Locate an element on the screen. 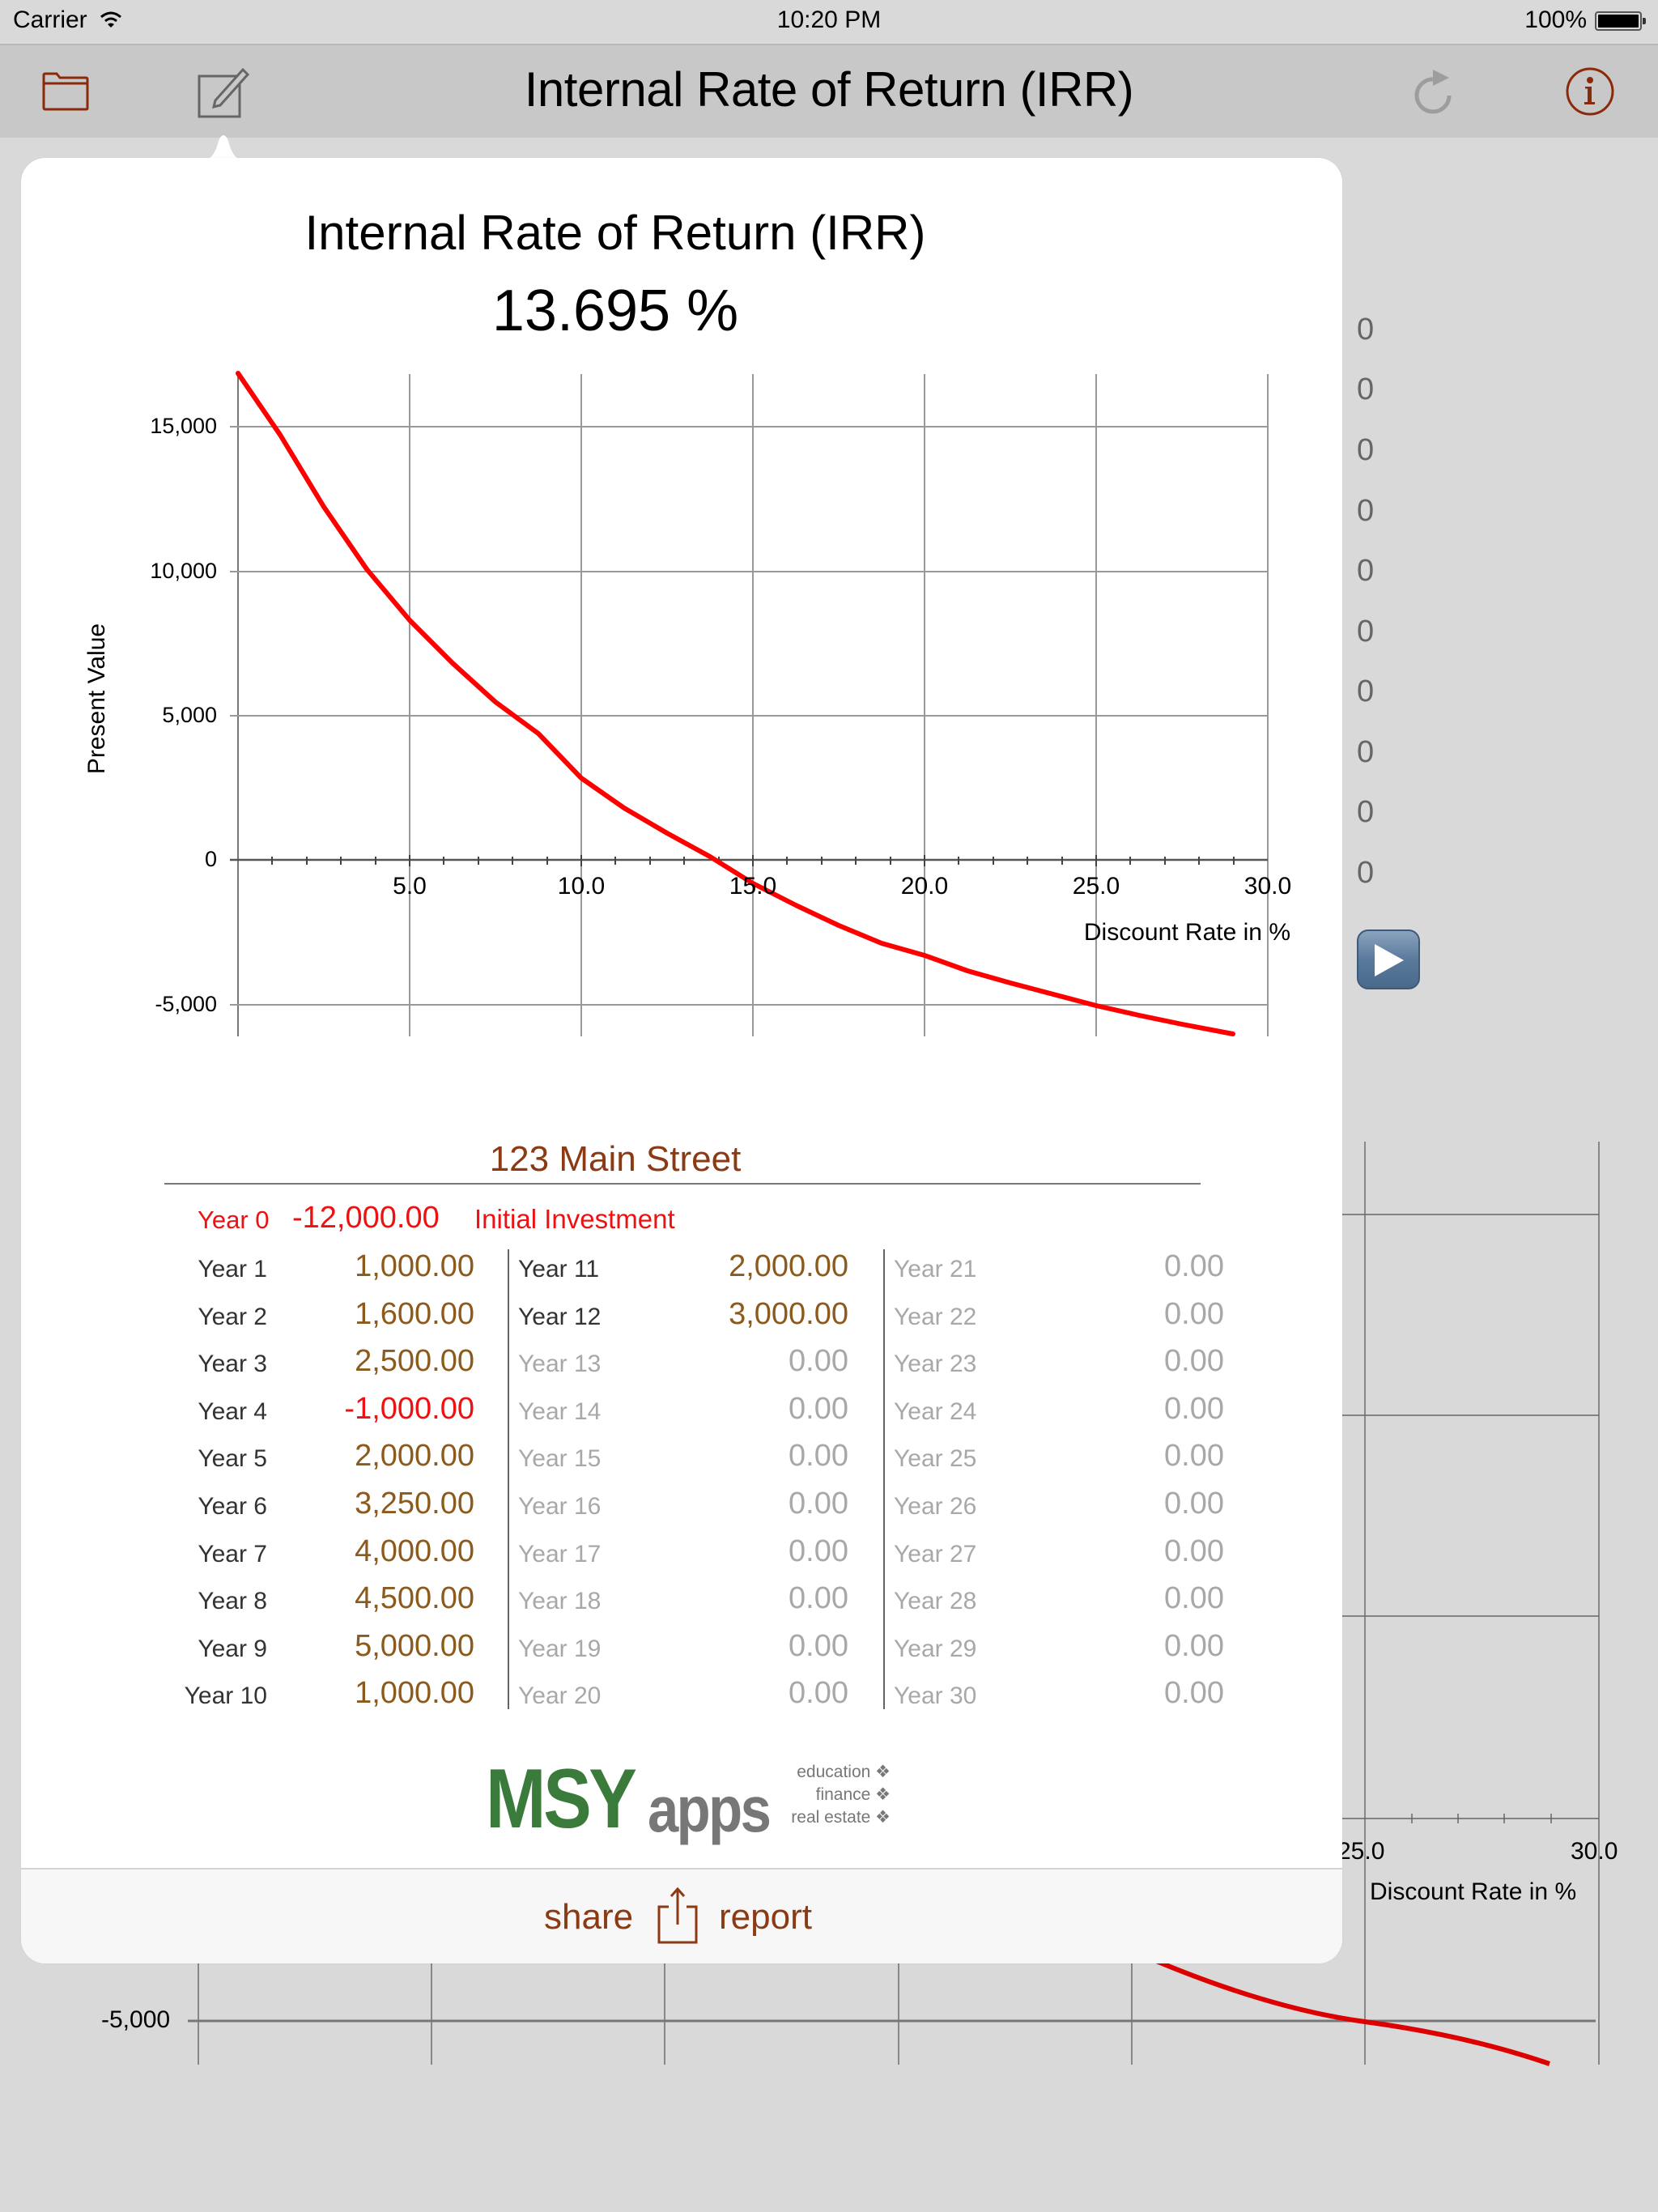 The width and height of the screenshot is (1658, 2212). logo-suffix: apps is located at coordinates (710, 1809).